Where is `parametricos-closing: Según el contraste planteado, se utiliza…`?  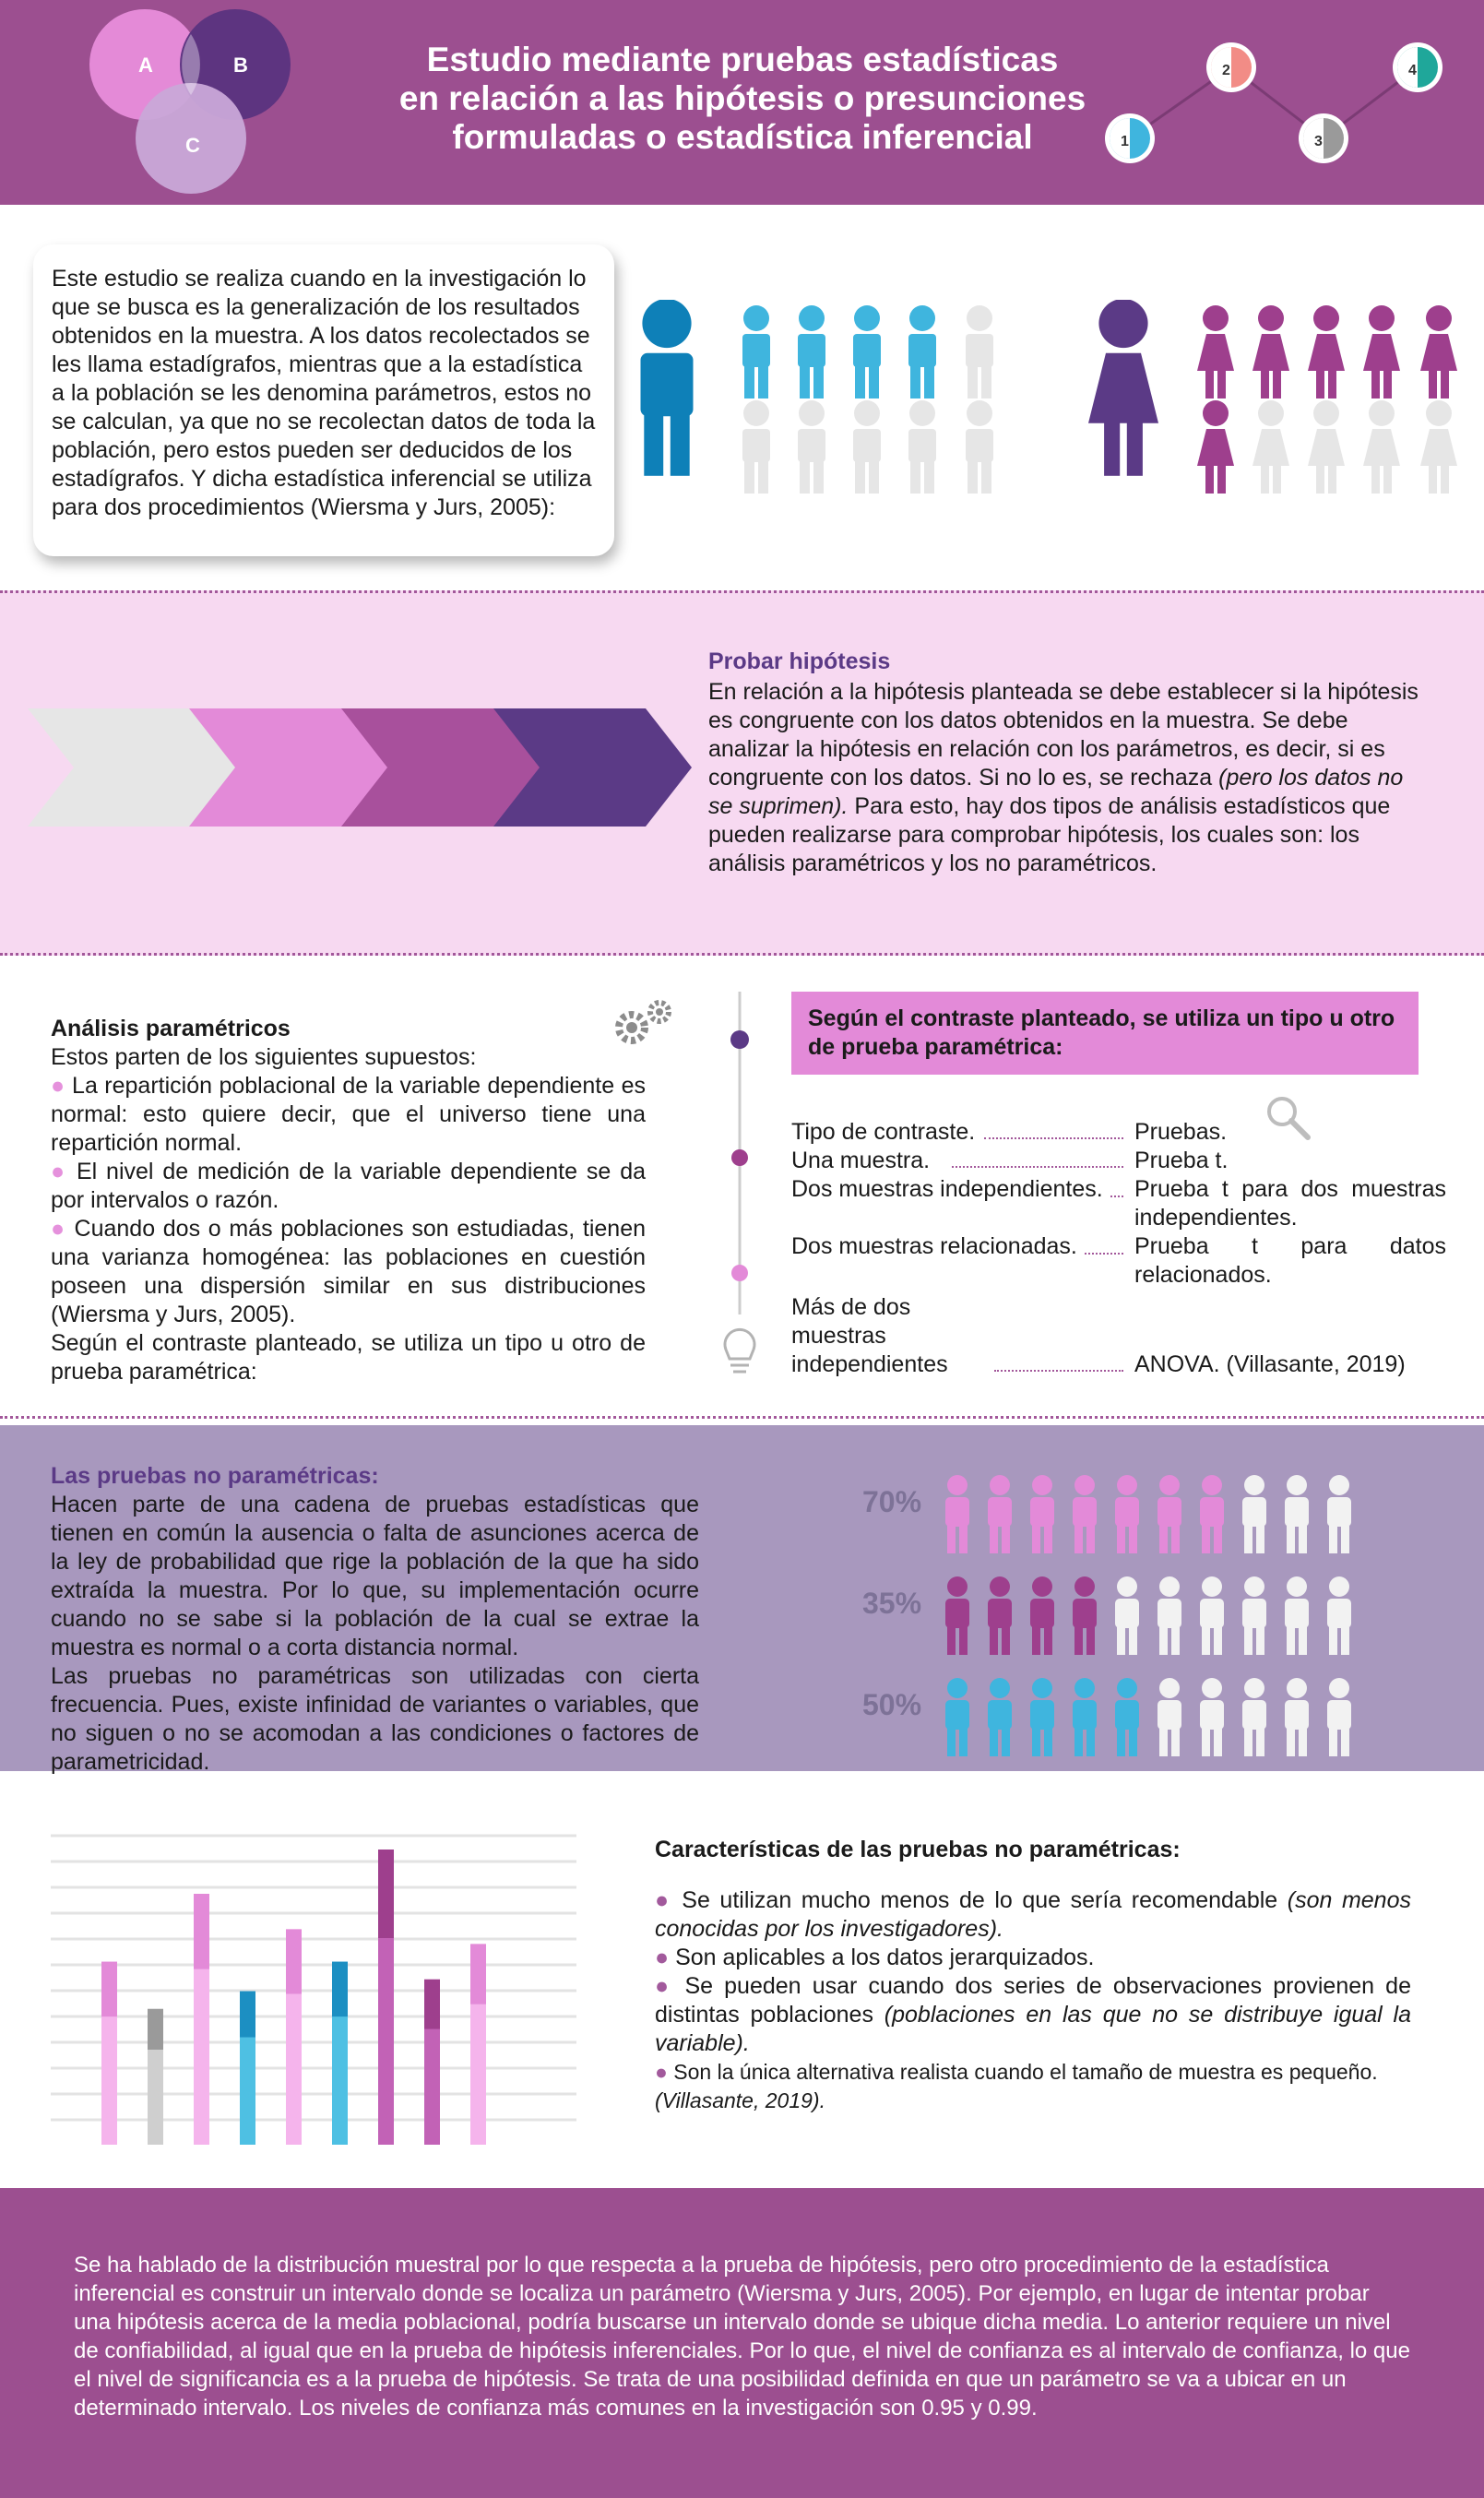 parametricos-closing: Según el contraste planteado, se utiliza… is located at coordinates (348, 1358).